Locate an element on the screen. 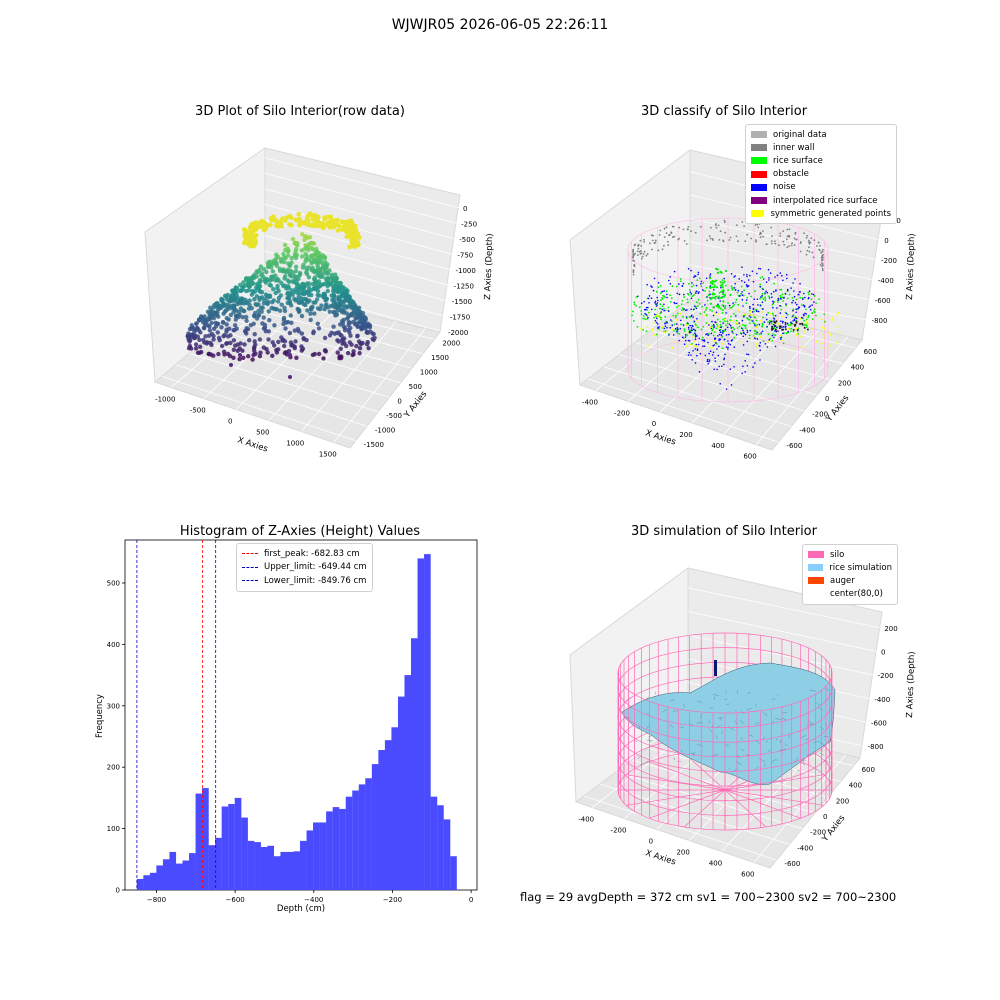  panel3-xtick: 0 is located at coordinates (471, 900).